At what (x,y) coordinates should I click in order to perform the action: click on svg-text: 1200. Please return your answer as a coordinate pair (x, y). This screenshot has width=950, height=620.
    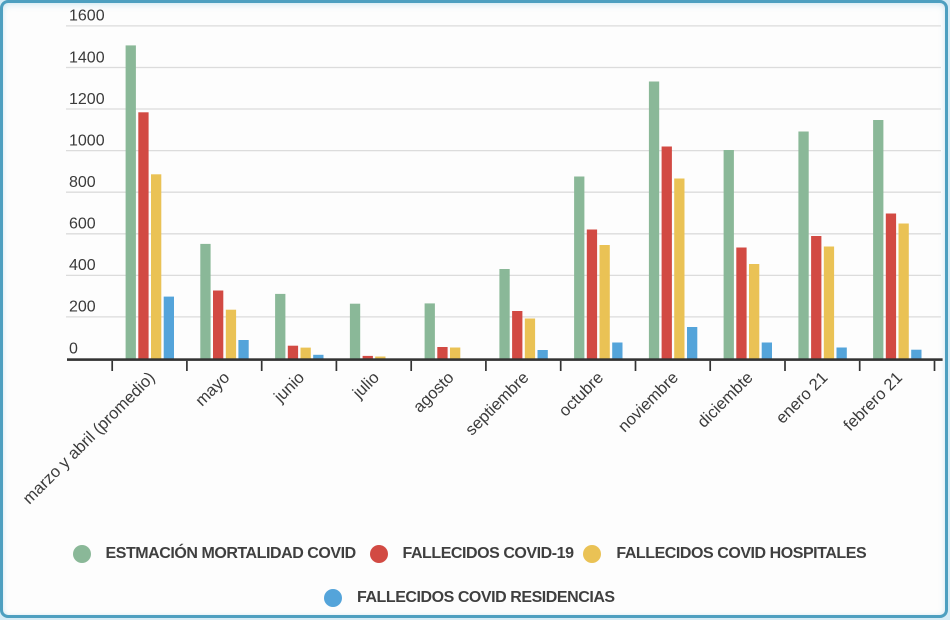
    Looking at the image, I should click on (87, 99).